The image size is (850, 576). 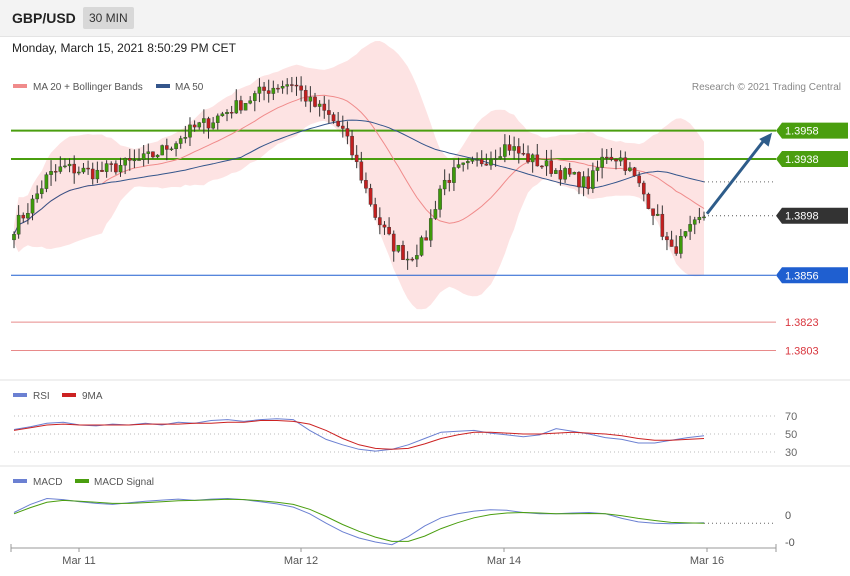 What do you see at coordinates (92, 396) in the screenshot?
I see `rsi-ma-legend-label: 9MA` at bounding box center [92, 396].